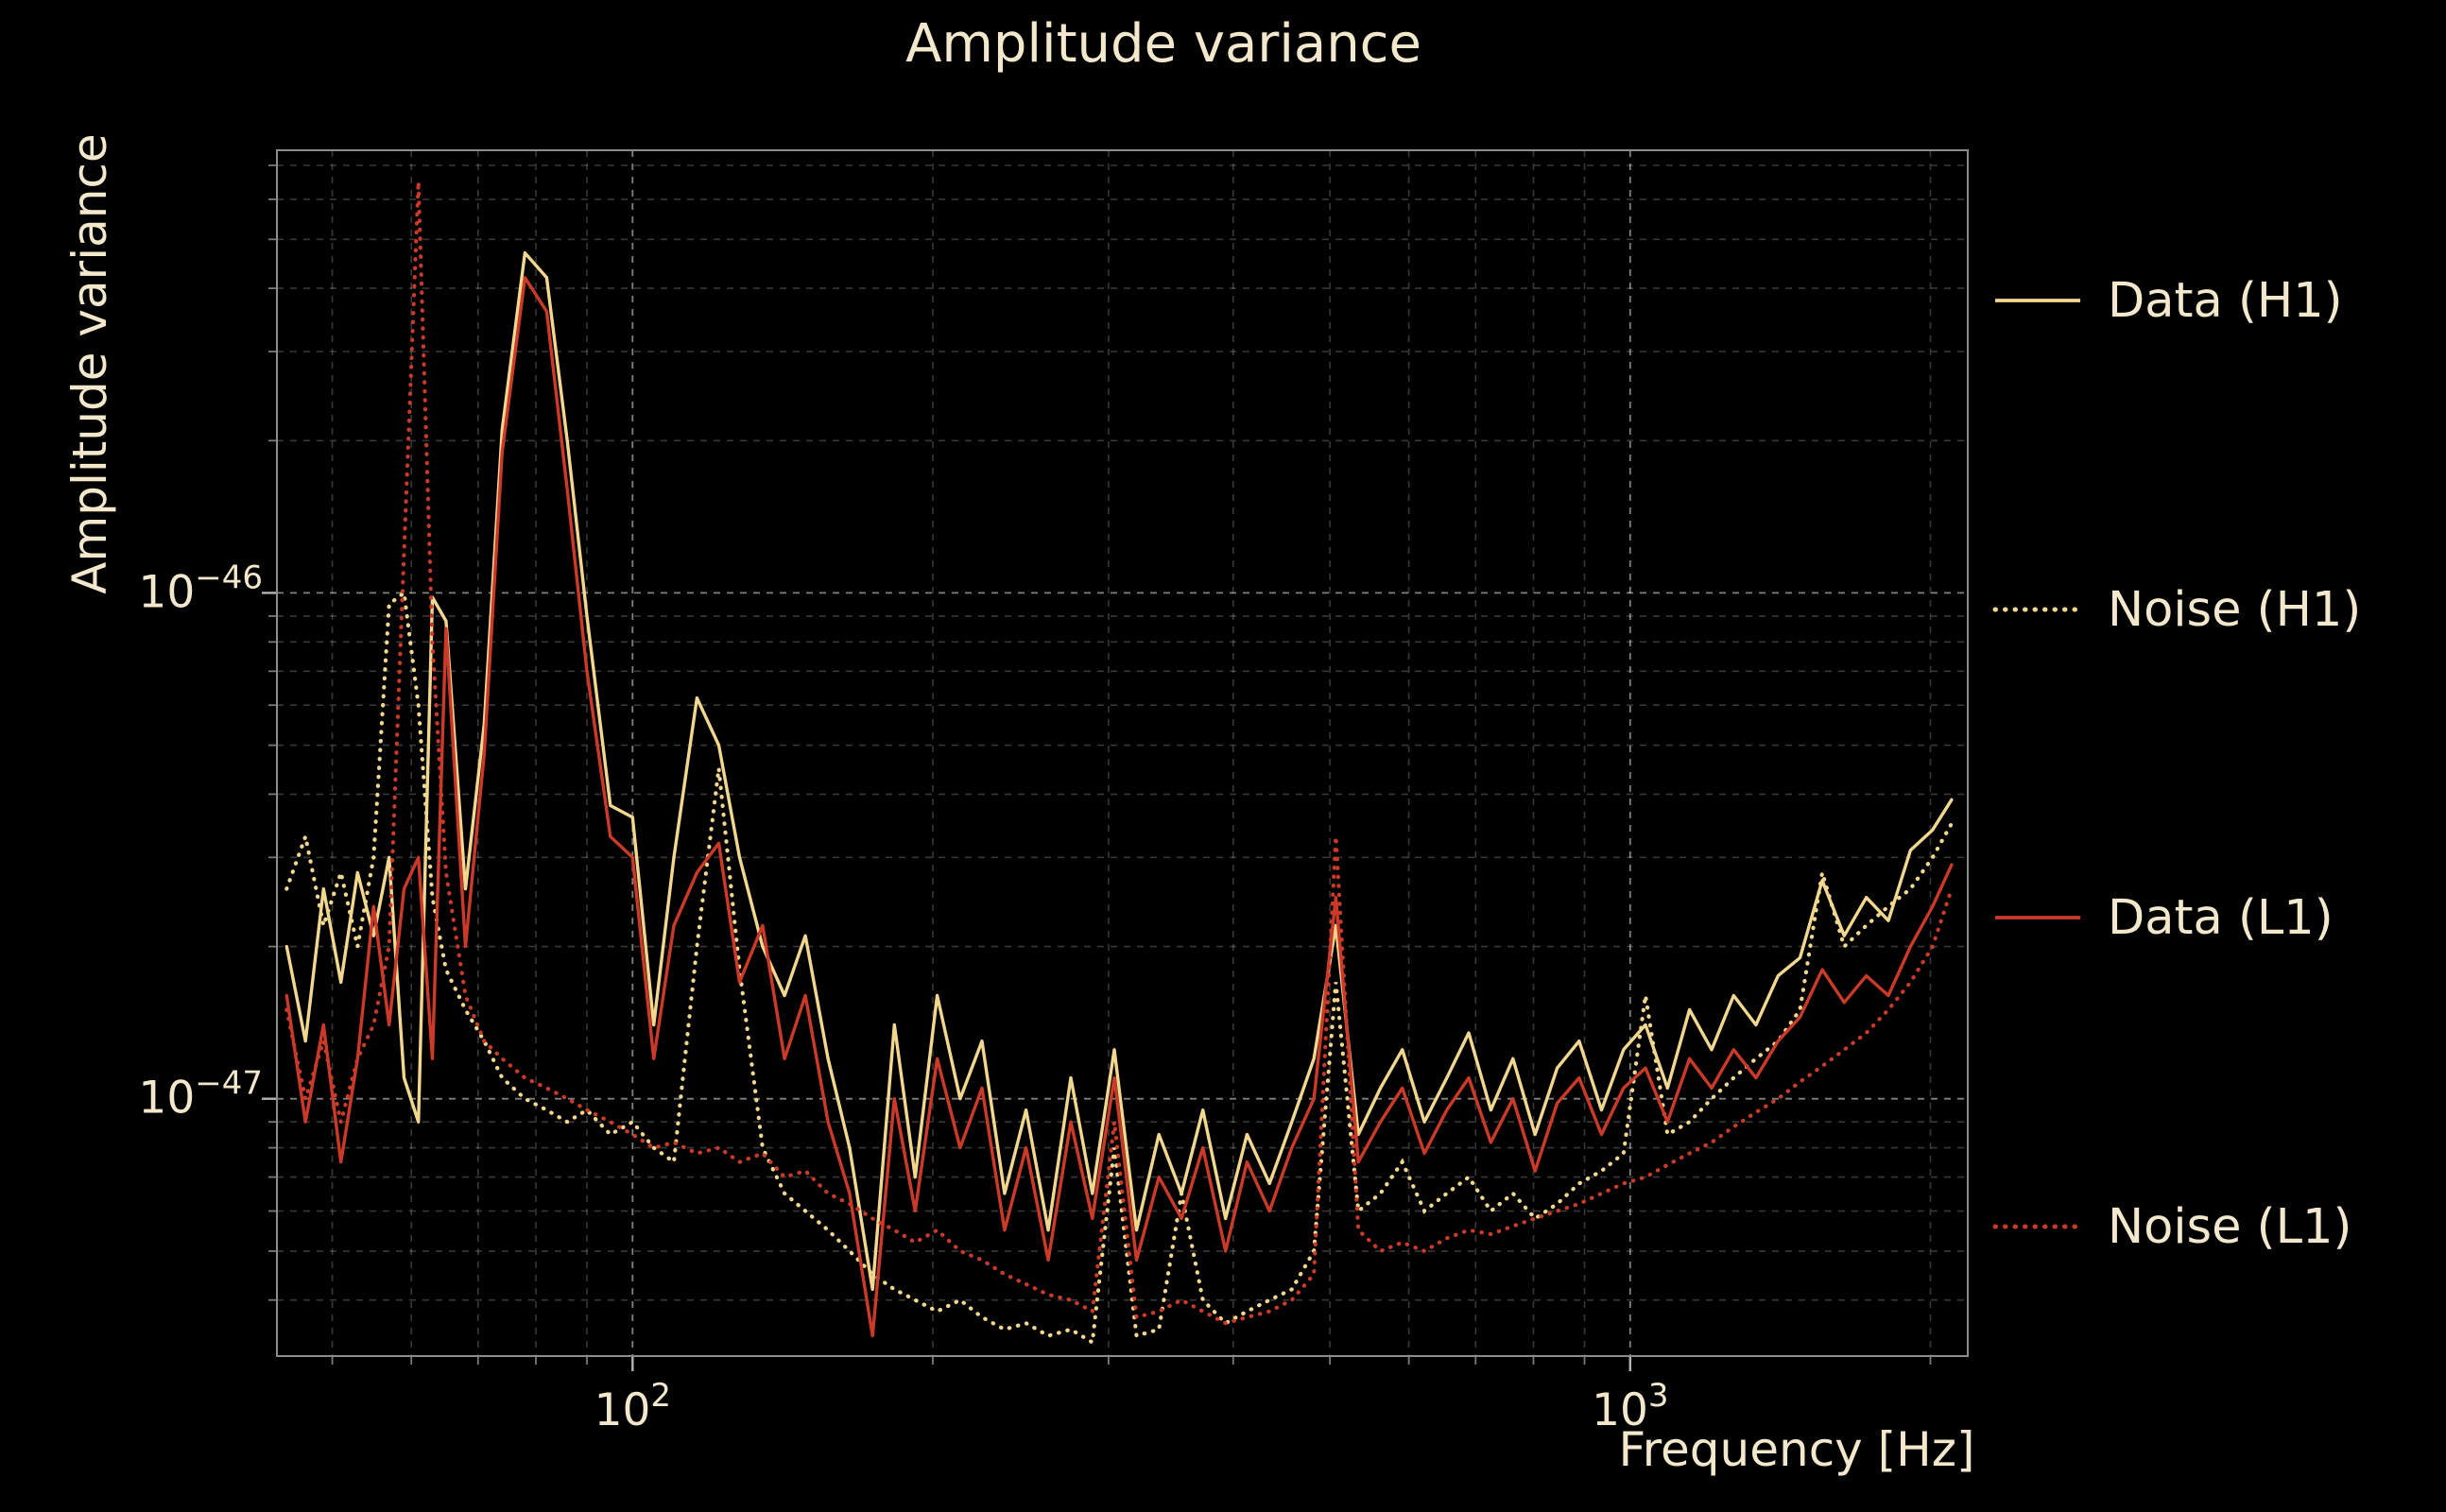 This screenshot has height=1512, width=2446. I want to click on x-axis-label: Frequency [Hz], so click(1796, 1449).